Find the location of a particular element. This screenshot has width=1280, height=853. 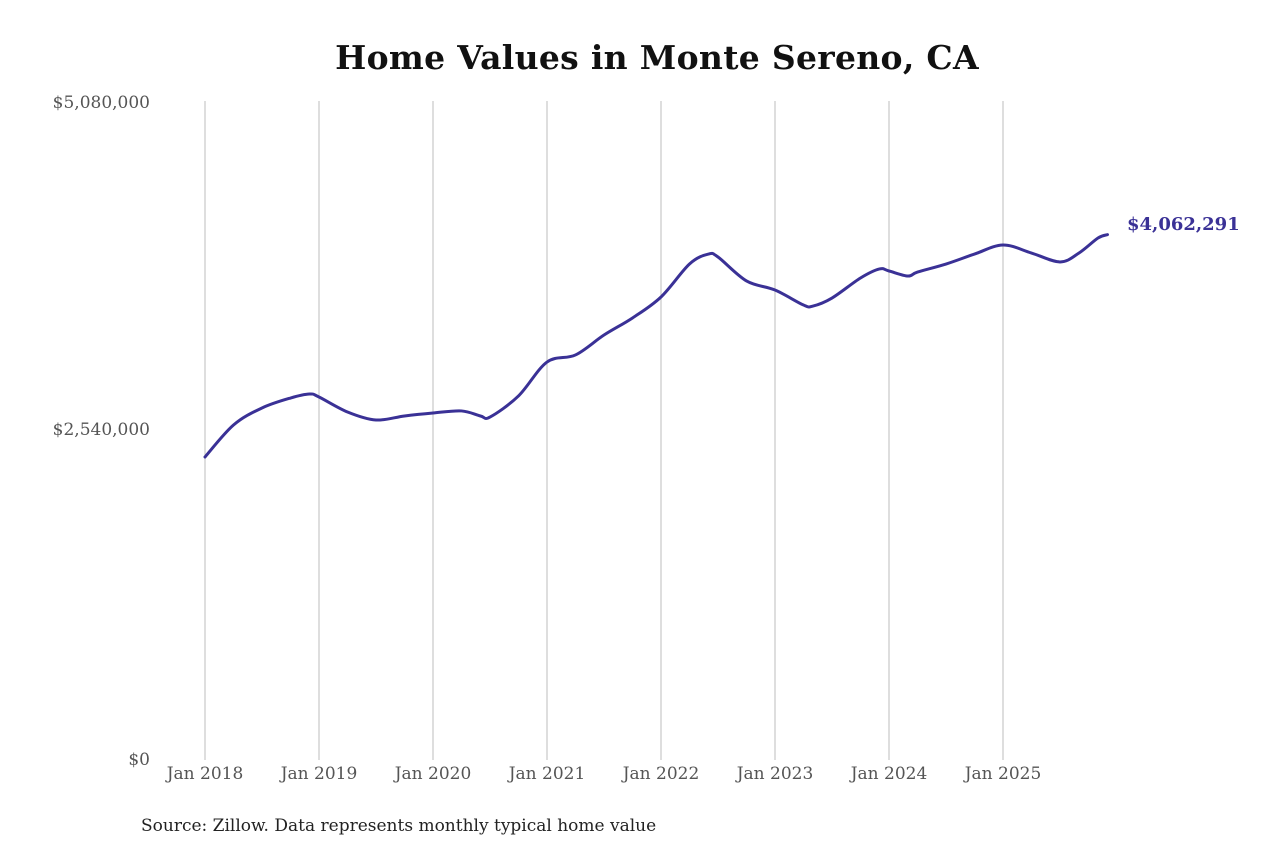

y-tick-mid: $2,540,000 is located at coordinates (101, 430).